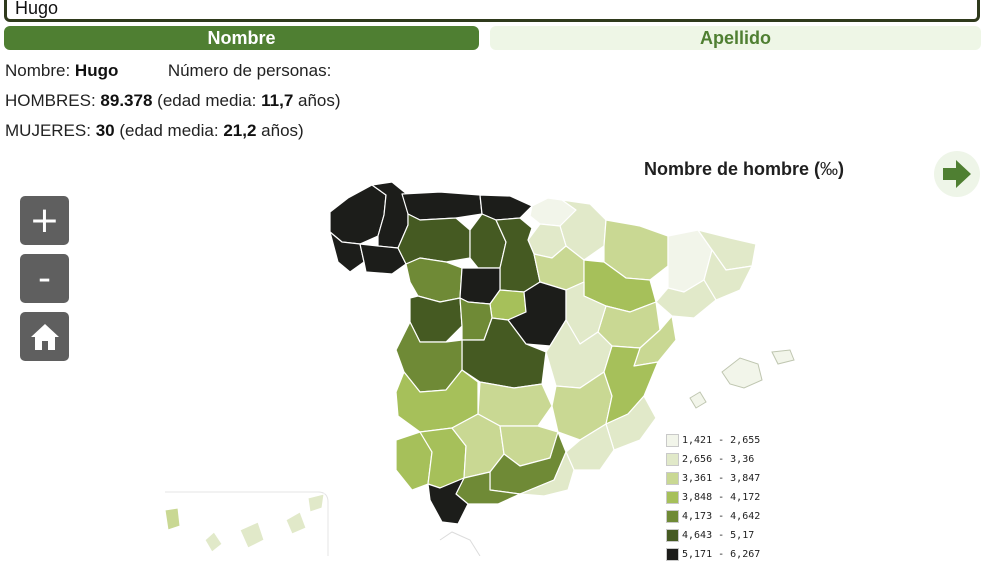  I want to click on legend-row: 4,173 - 4,642, so click(713, 516).